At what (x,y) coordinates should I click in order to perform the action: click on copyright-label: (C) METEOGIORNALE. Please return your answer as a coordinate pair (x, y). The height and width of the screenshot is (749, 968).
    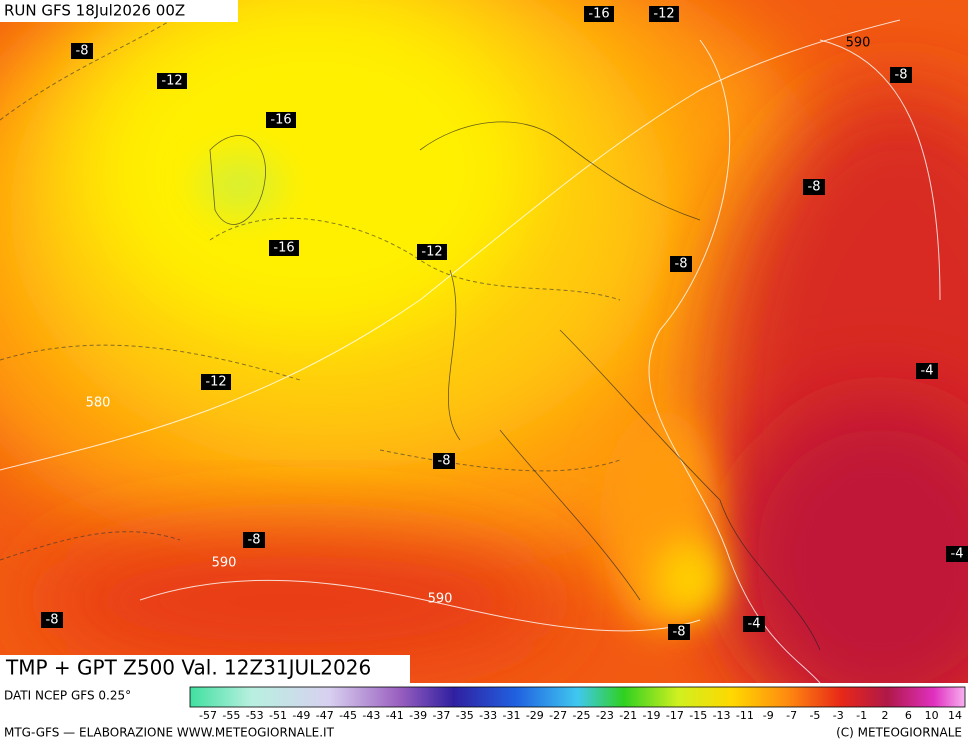
    Looking at the image, I should click on (899, 733).